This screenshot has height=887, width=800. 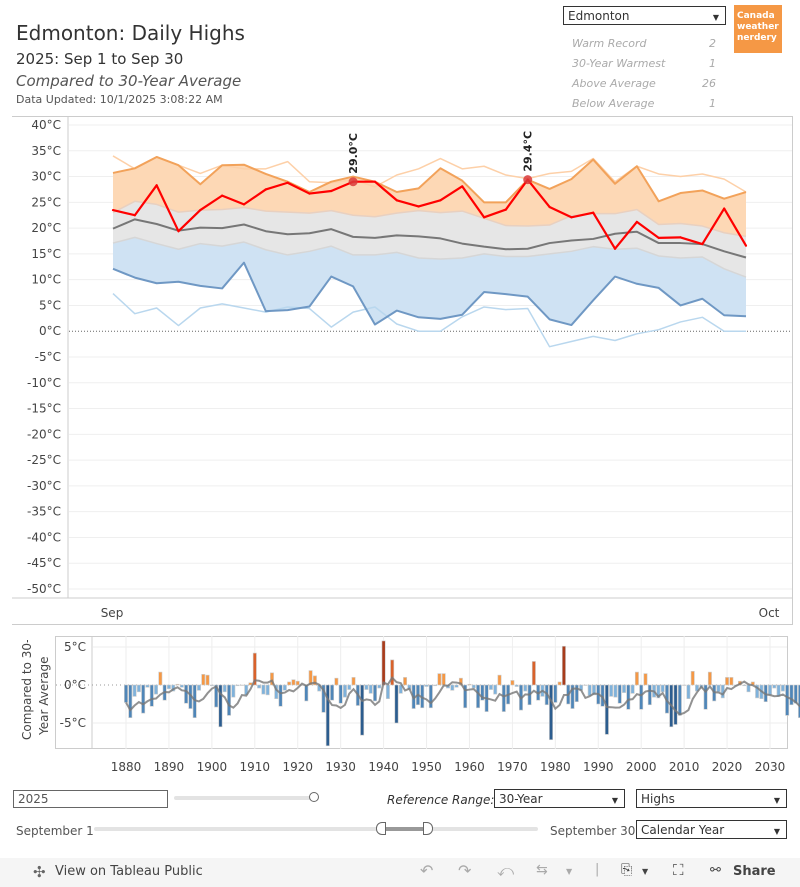 What do you see at coordinates (427, 870) in the screenshot?
I see `undo-icon: ↶` at bounding box center [427, 870].